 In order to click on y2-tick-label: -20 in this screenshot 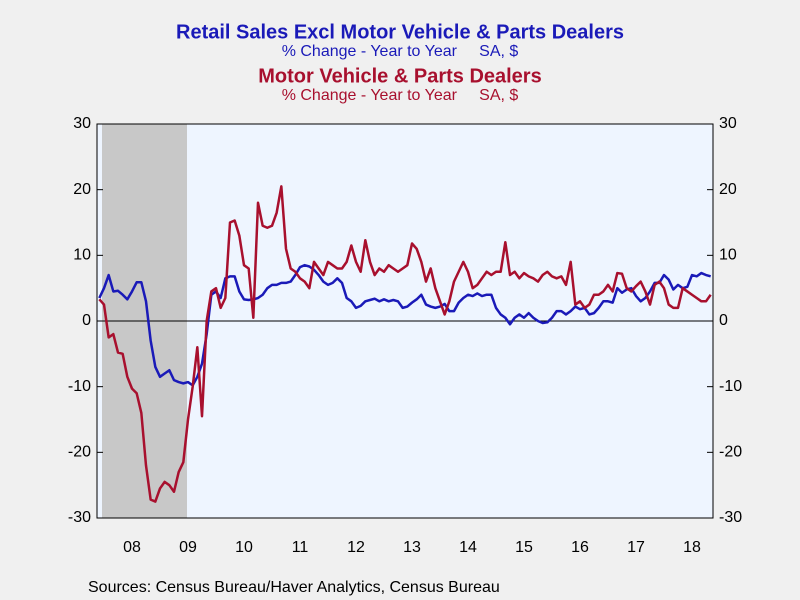, I will do `click(730, 452)`.